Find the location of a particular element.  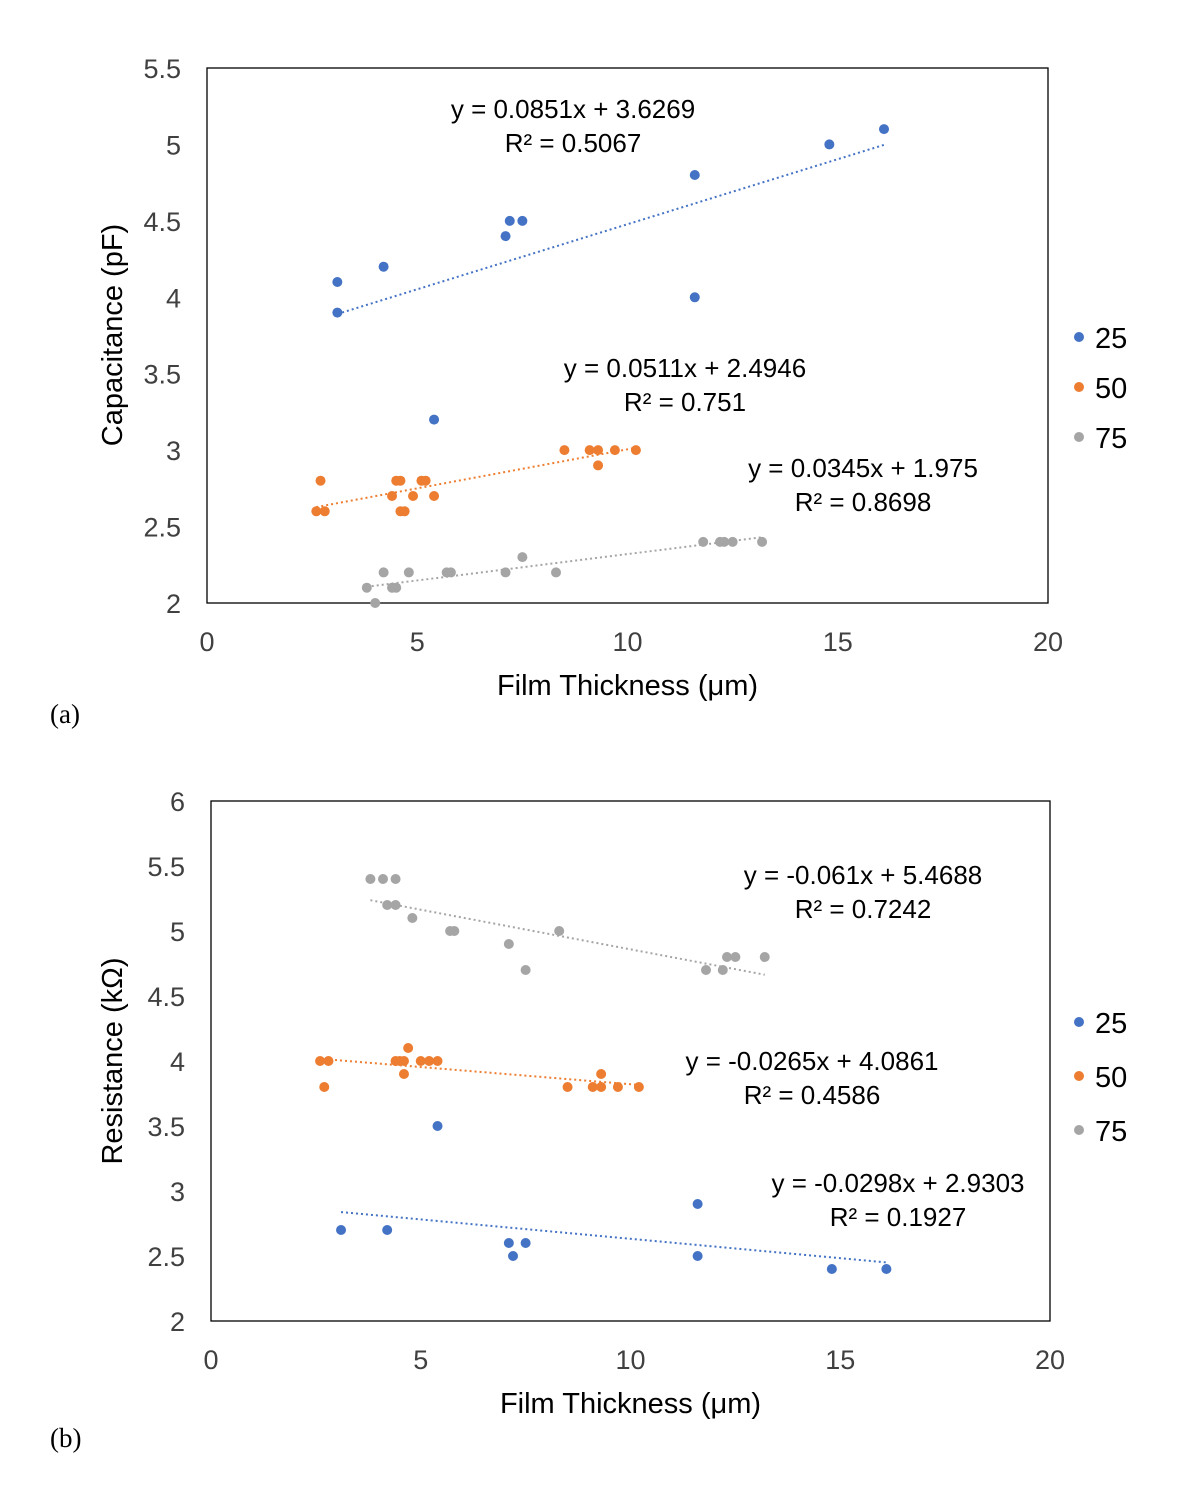

y-tick-label: 6 is located at coordinates (177, 802).